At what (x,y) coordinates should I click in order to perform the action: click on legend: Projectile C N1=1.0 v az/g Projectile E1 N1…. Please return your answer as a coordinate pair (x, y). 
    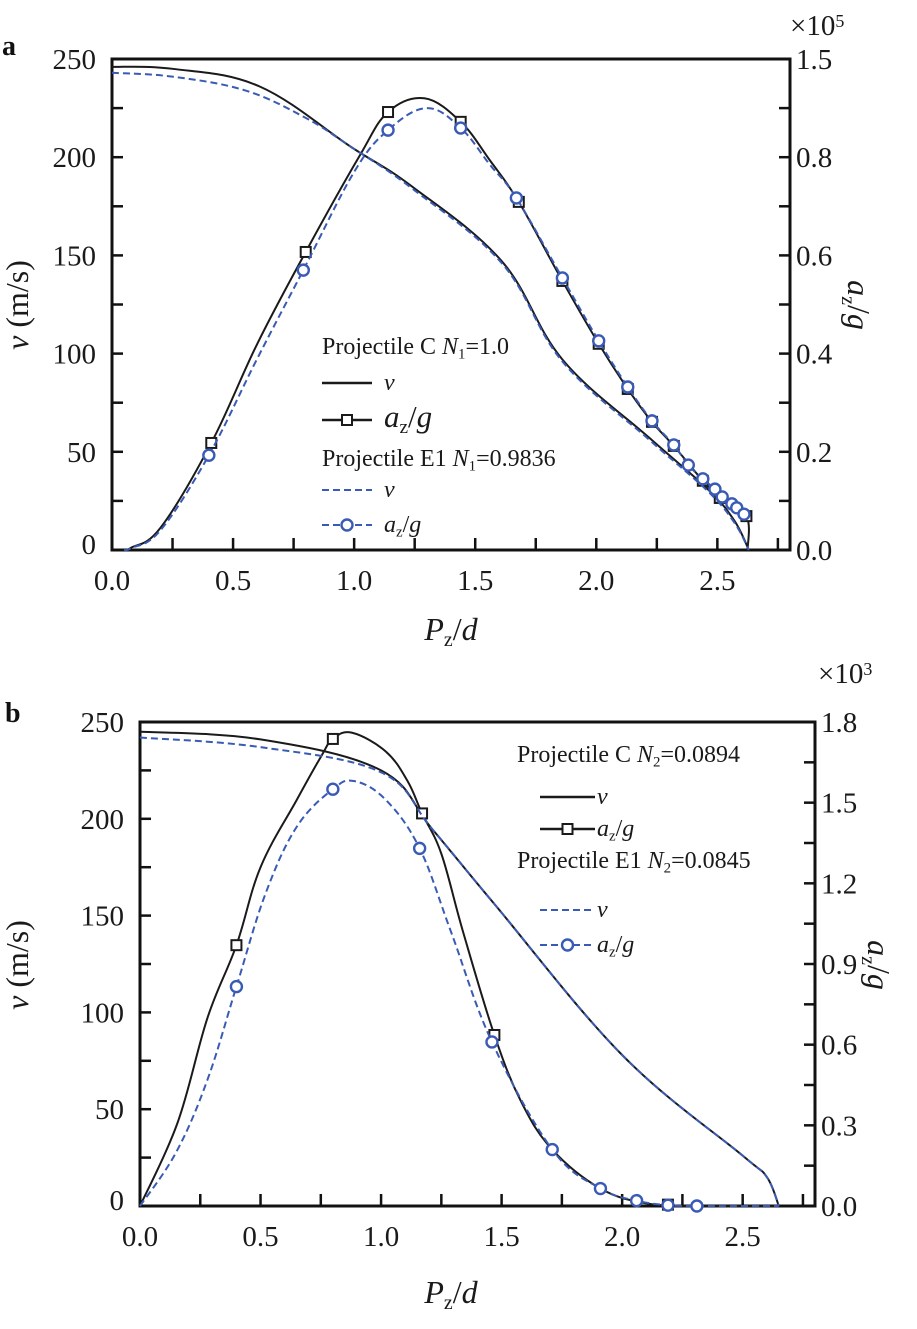
    Looking at the image, I should click on (439, 437).